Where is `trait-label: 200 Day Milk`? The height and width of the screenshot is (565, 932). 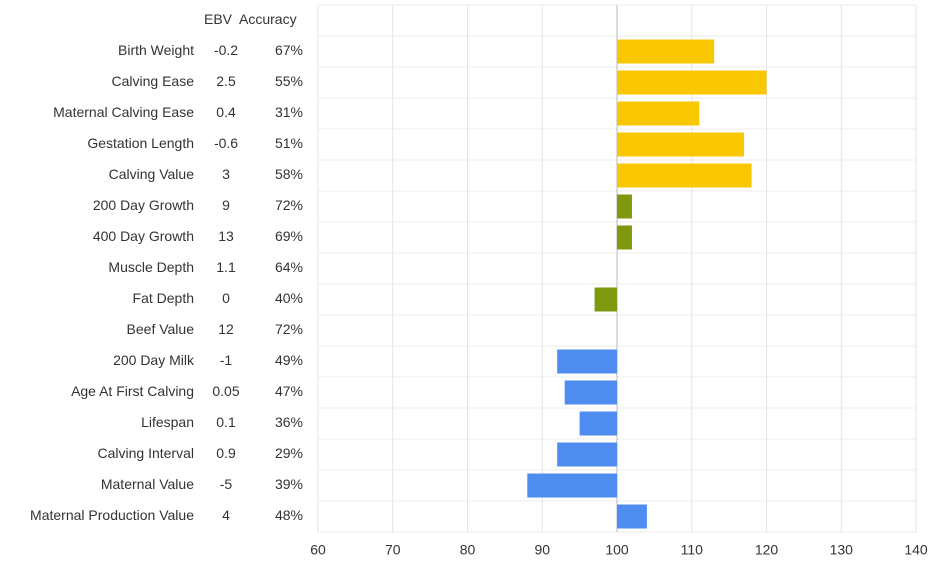
trait-label: 200 Day Milk is located at coordinates (154, 360).